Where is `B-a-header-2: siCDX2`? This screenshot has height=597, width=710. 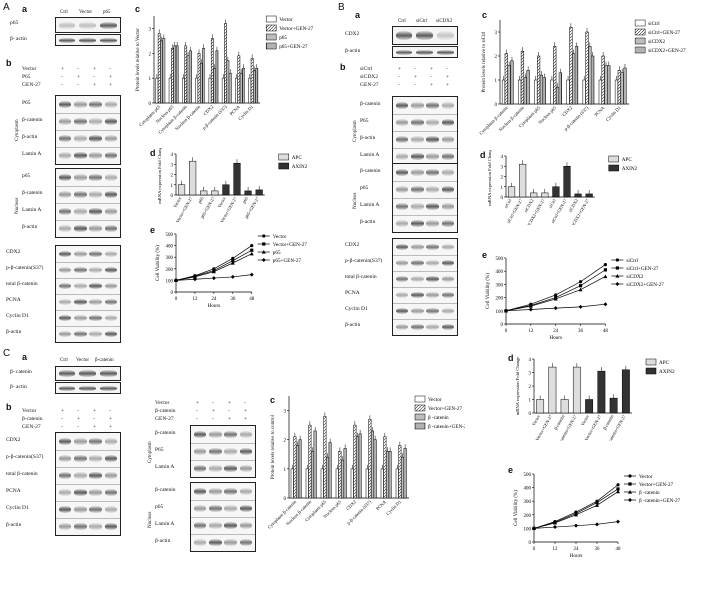
B-a-header-2: siCDX2 is located at coordinates (444, 21).